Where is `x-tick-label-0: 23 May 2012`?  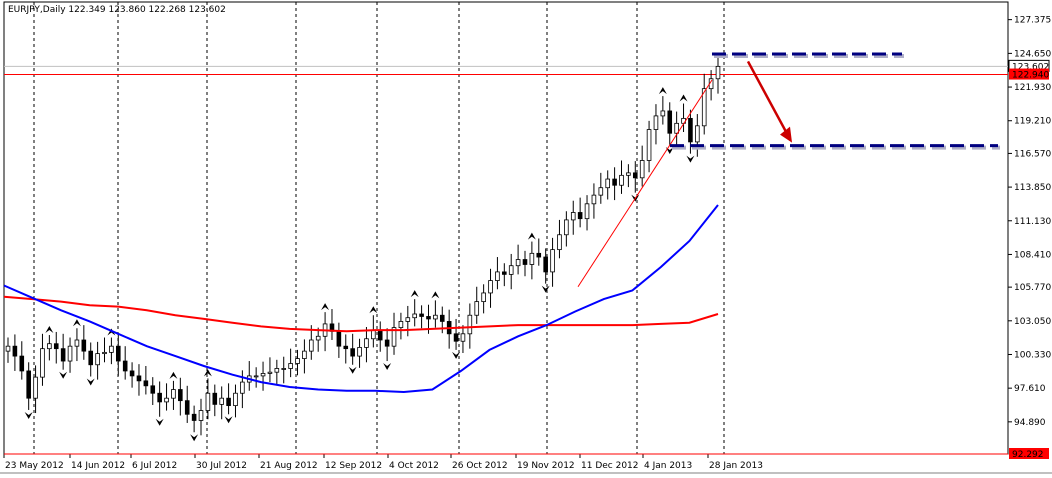
x-tick-label-0: 23 May 2012 is located at coordinates (34, 466).